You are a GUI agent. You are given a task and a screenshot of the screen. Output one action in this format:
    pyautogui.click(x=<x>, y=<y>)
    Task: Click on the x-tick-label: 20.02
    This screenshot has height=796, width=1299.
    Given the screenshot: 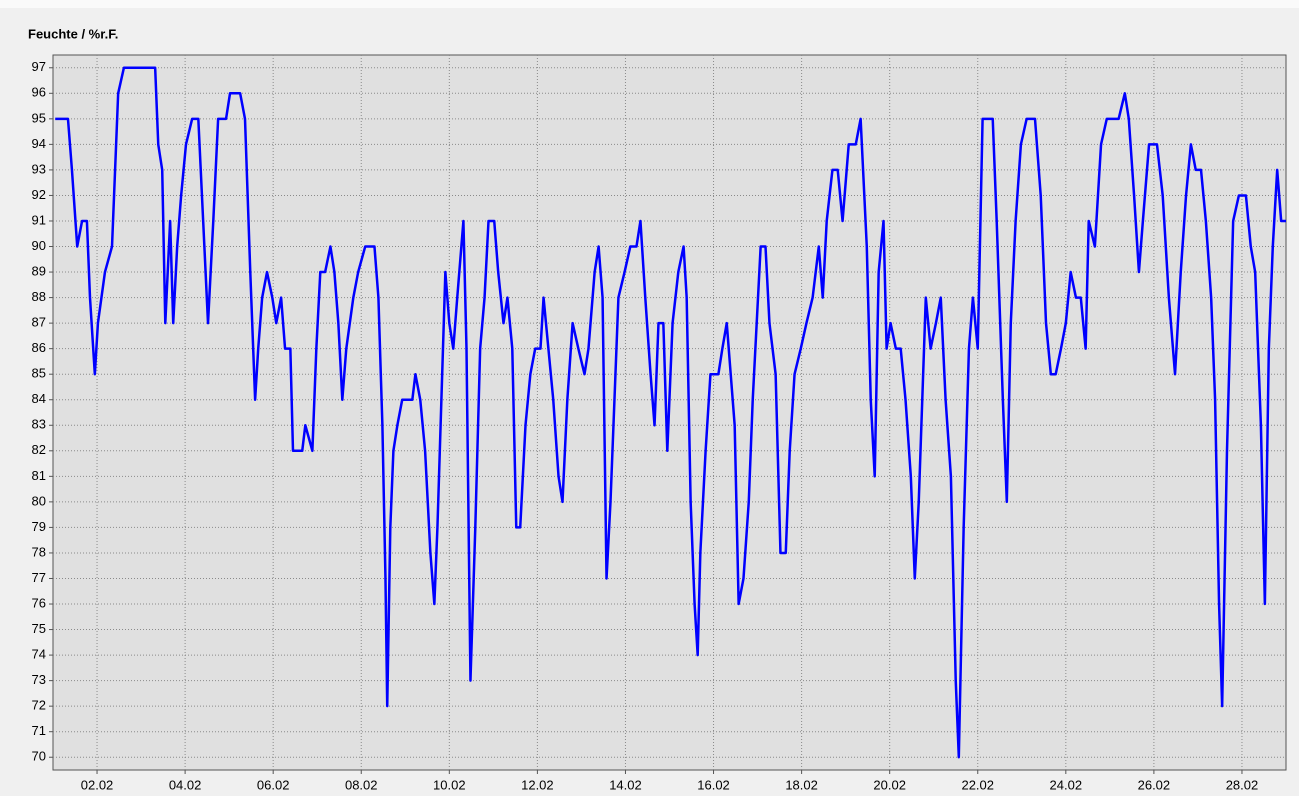 What is the action you would take?
    pyautogui.click(x=889, y=784)
    